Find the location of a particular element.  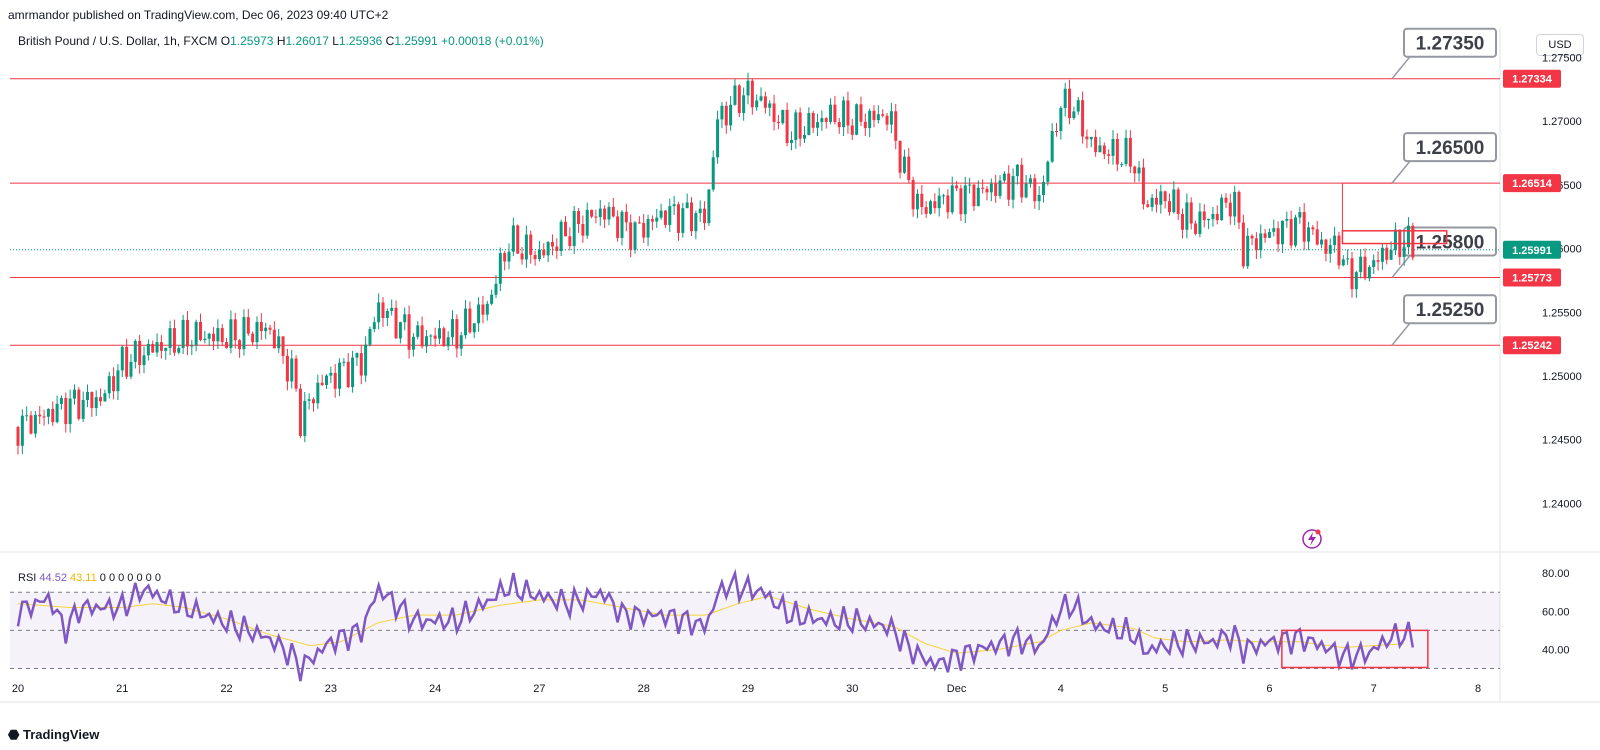

tradingview-logo: ⬣ TradingView is located at coordinates (53, 735).